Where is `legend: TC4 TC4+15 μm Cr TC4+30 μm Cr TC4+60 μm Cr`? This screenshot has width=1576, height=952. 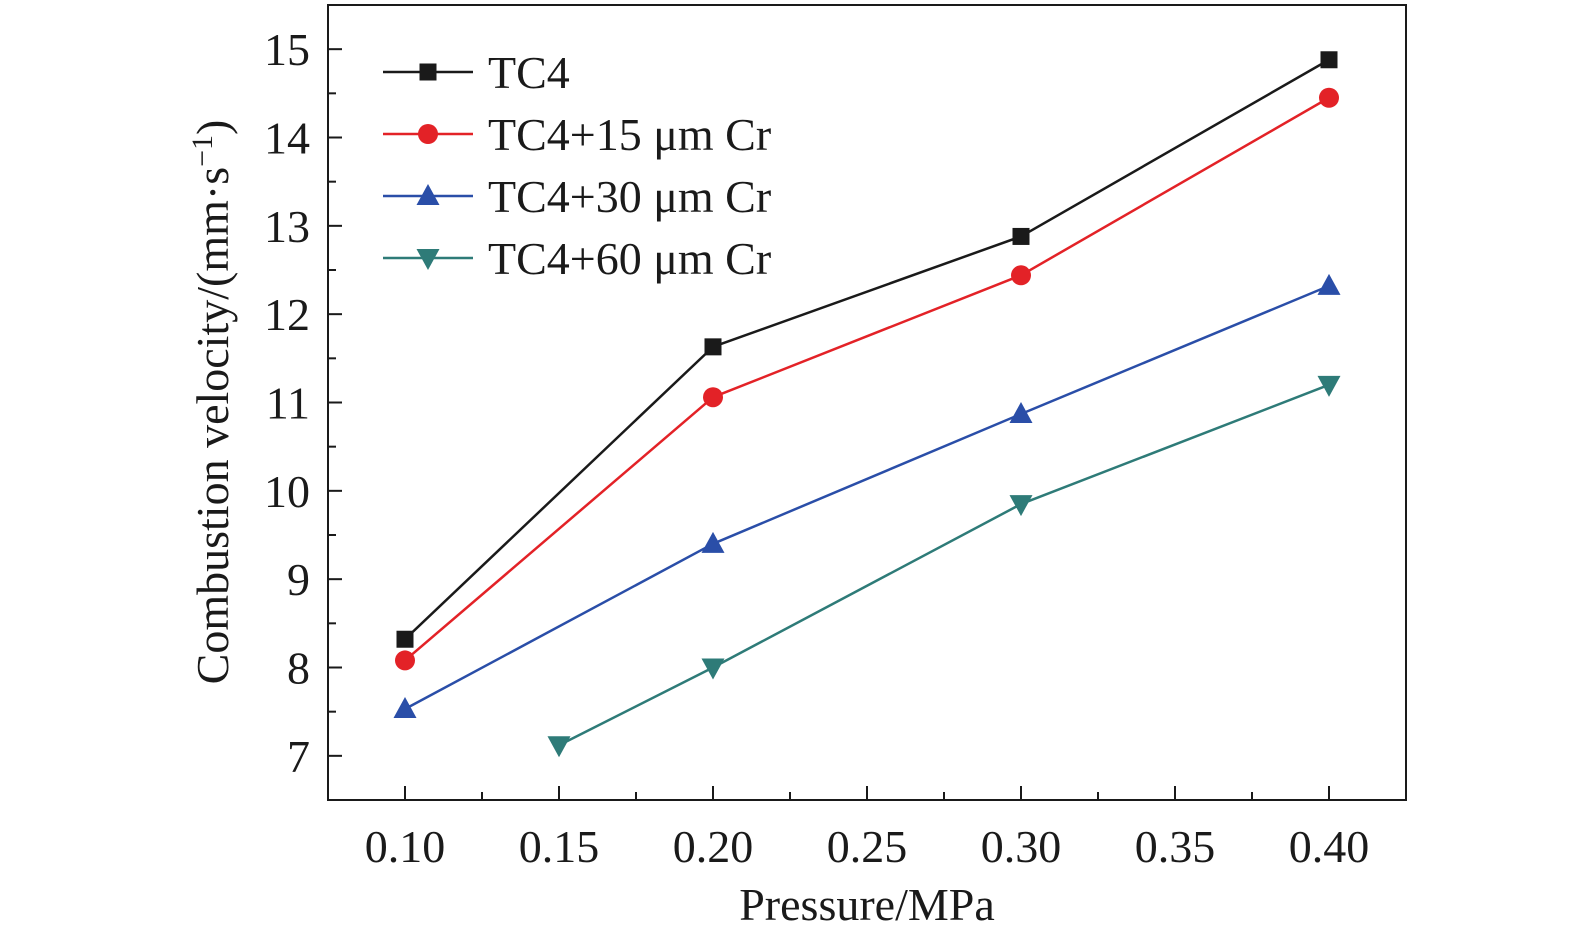 legend: TC4 TC4+15 μm Cr TC4+30 μm Cr TC4+60 μm Cr is located at coordinates (577, 165).